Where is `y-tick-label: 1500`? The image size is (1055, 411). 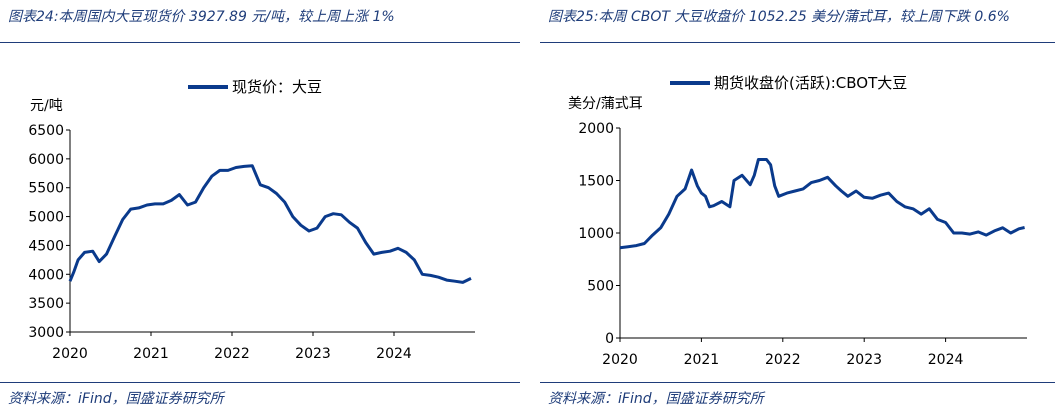 y-tick-label: 1500 is located at coordinates (596, 182).